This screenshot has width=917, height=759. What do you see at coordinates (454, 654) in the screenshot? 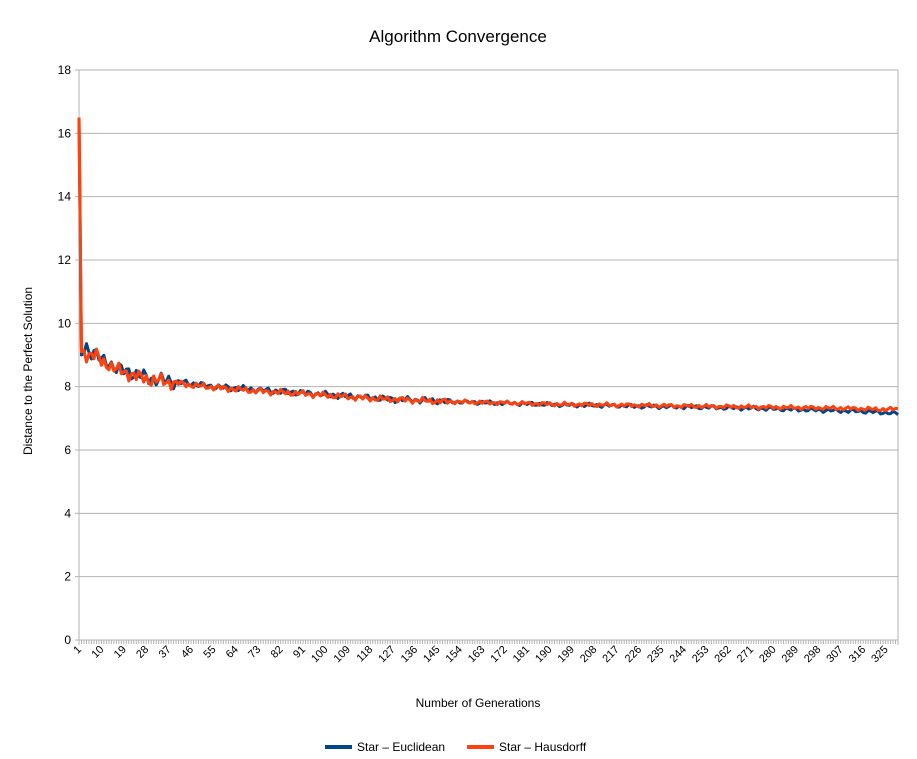
I see `x-tick-label: 154` at bounding box center [454, 654].